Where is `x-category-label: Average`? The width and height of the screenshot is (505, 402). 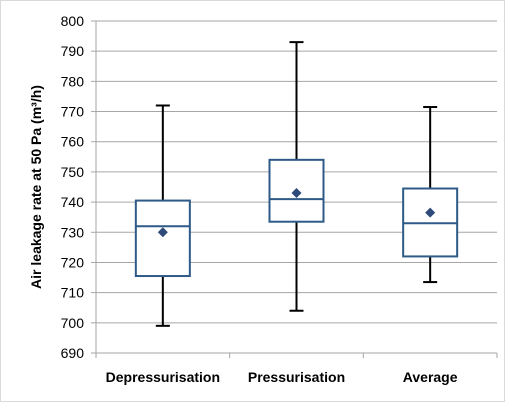
x-category-label: Average is located at coordinates (430, 377).